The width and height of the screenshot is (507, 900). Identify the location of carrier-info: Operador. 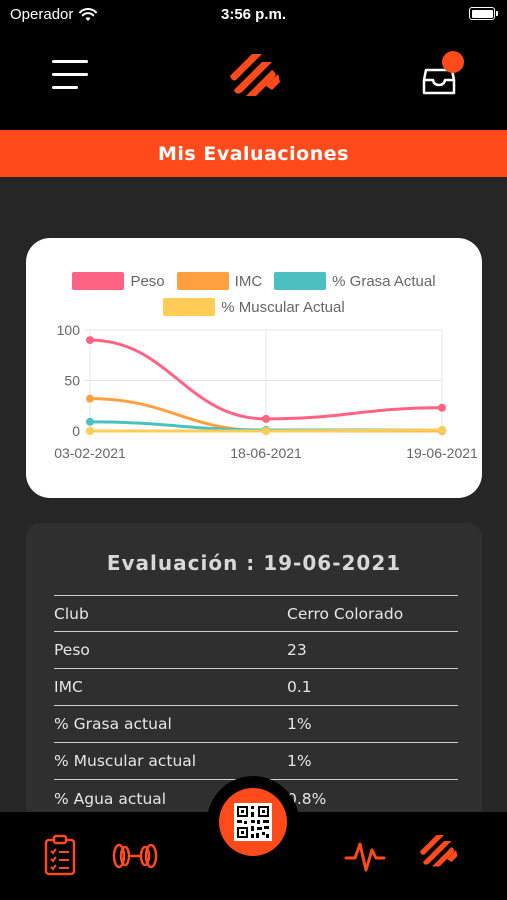
(54, 14).